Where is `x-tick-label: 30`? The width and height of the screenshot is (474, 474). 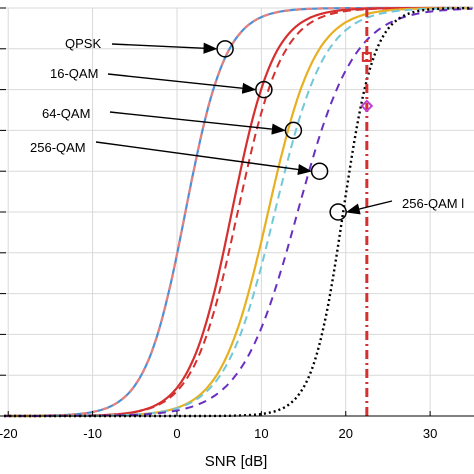
x-tick-label: 30 is located at coordinates (430, 433).